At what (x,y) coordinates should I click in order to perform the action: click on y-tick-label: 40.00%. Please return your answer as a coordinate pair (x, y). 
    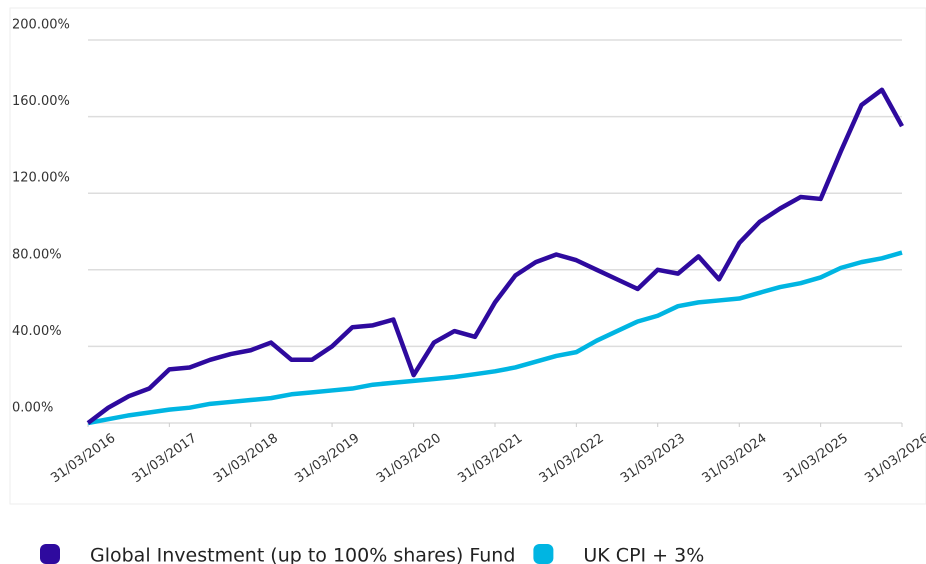
    Looking at the image, I should click on (37, 331).